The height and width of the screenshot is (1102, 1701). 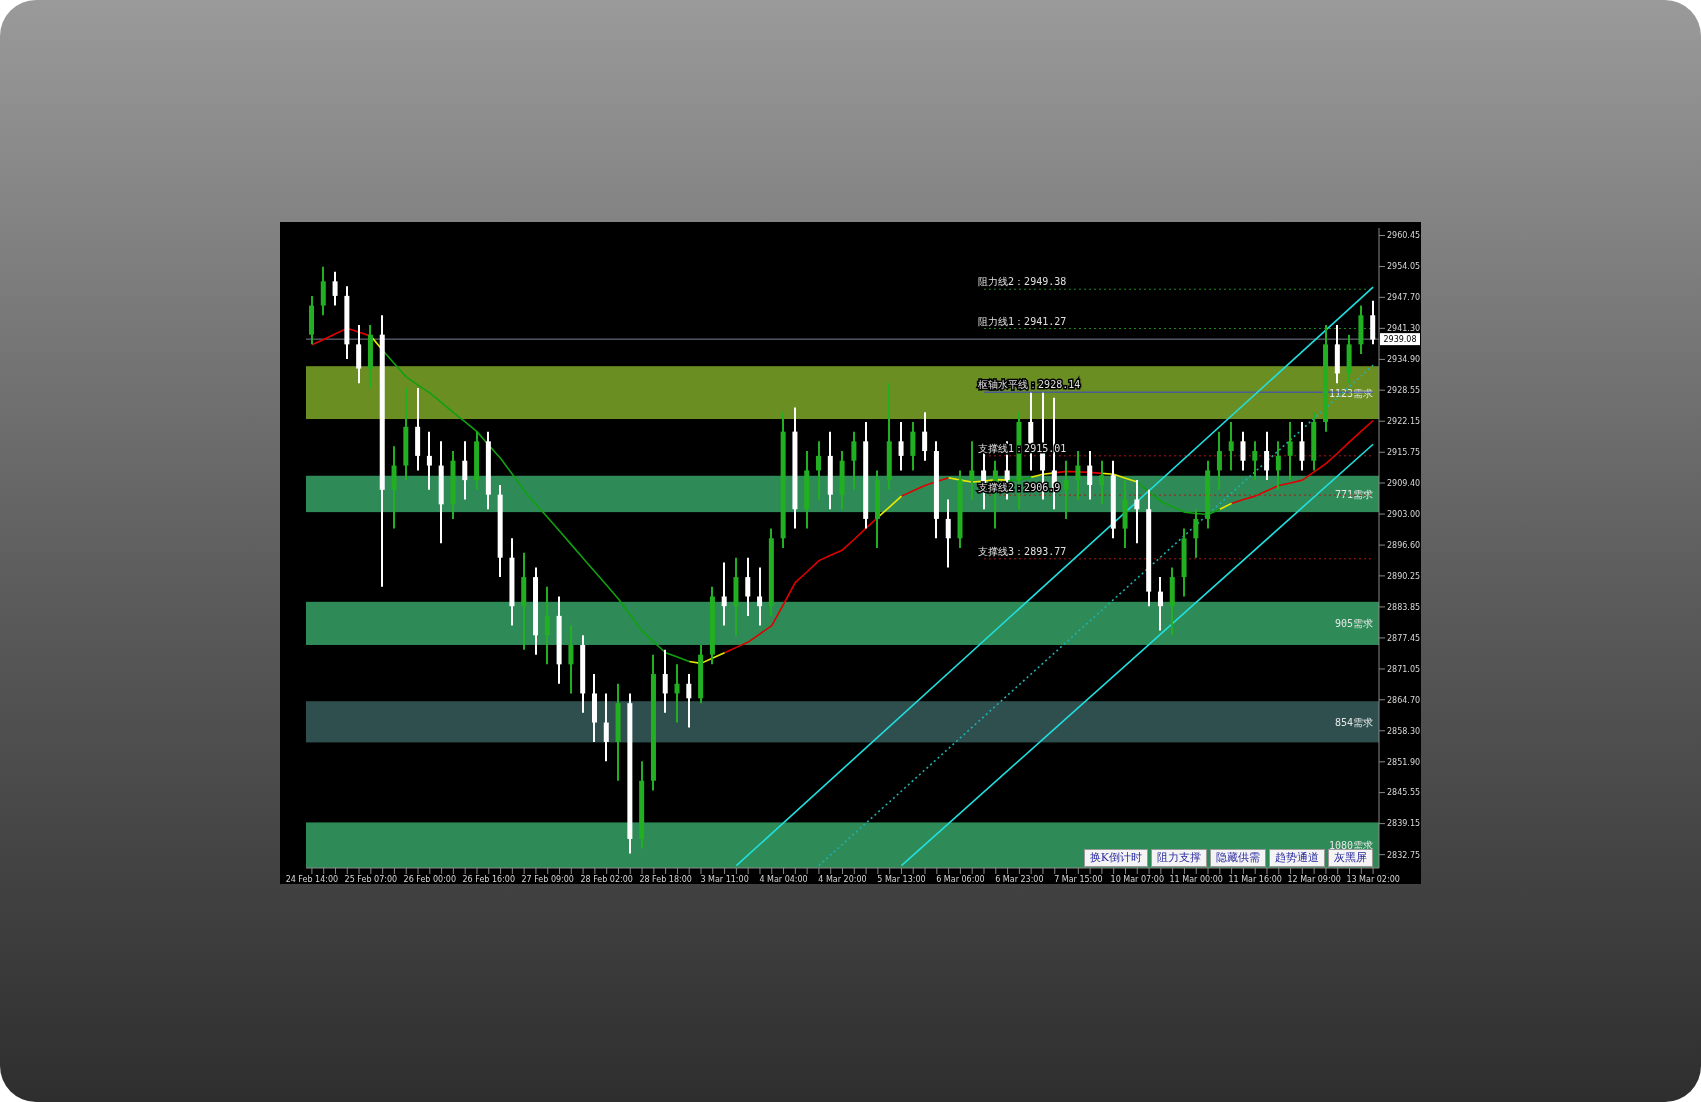 I want to click on y-tick-label: 2915.75, so click(x=1404, y=453).